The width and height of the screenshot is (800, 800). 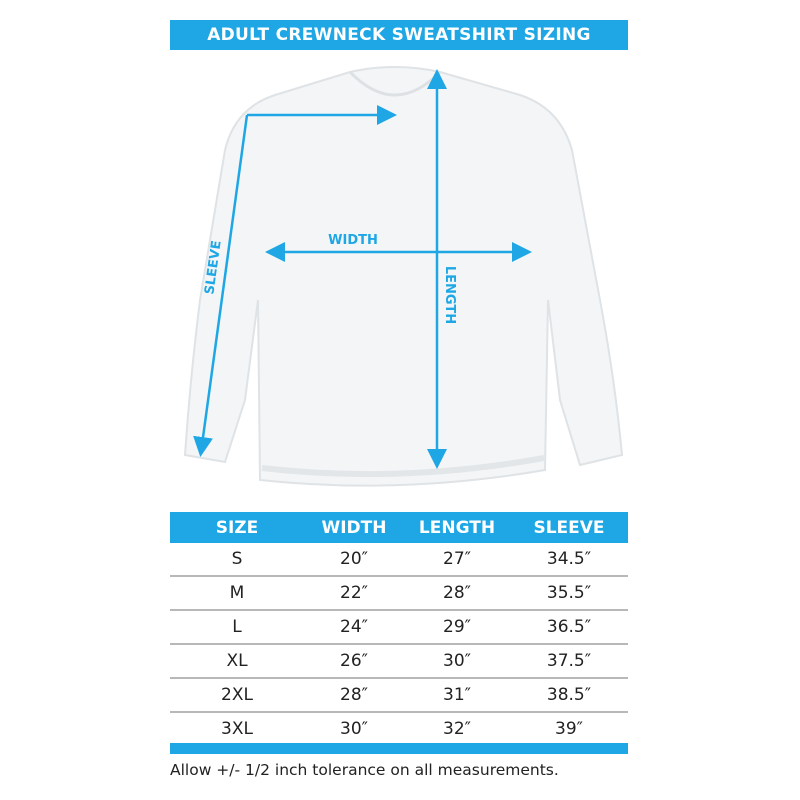 I want to click on page-title: ADULT CREWNECK SWEATSHIRT SIZING, so click(x=399, y=35).